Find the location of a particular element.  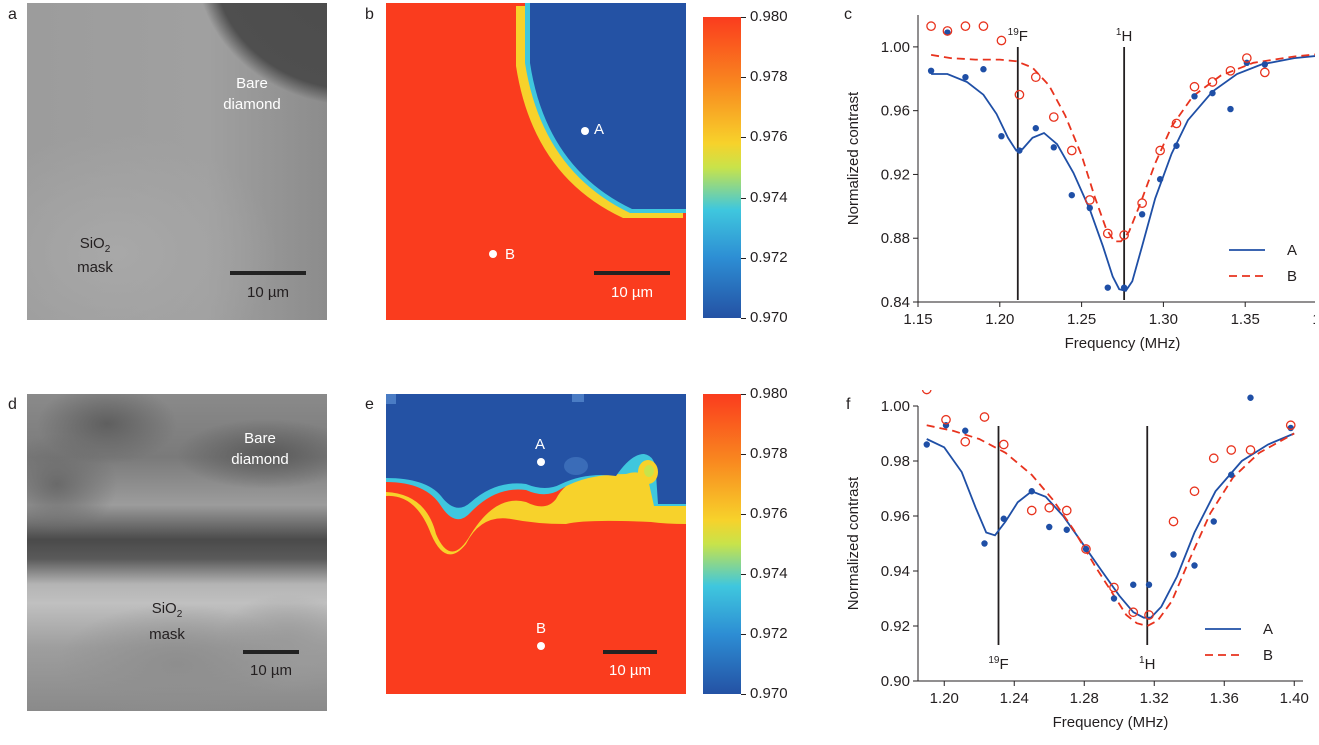

y-tick-label: 1.00 is located at coordinates (895, 406).